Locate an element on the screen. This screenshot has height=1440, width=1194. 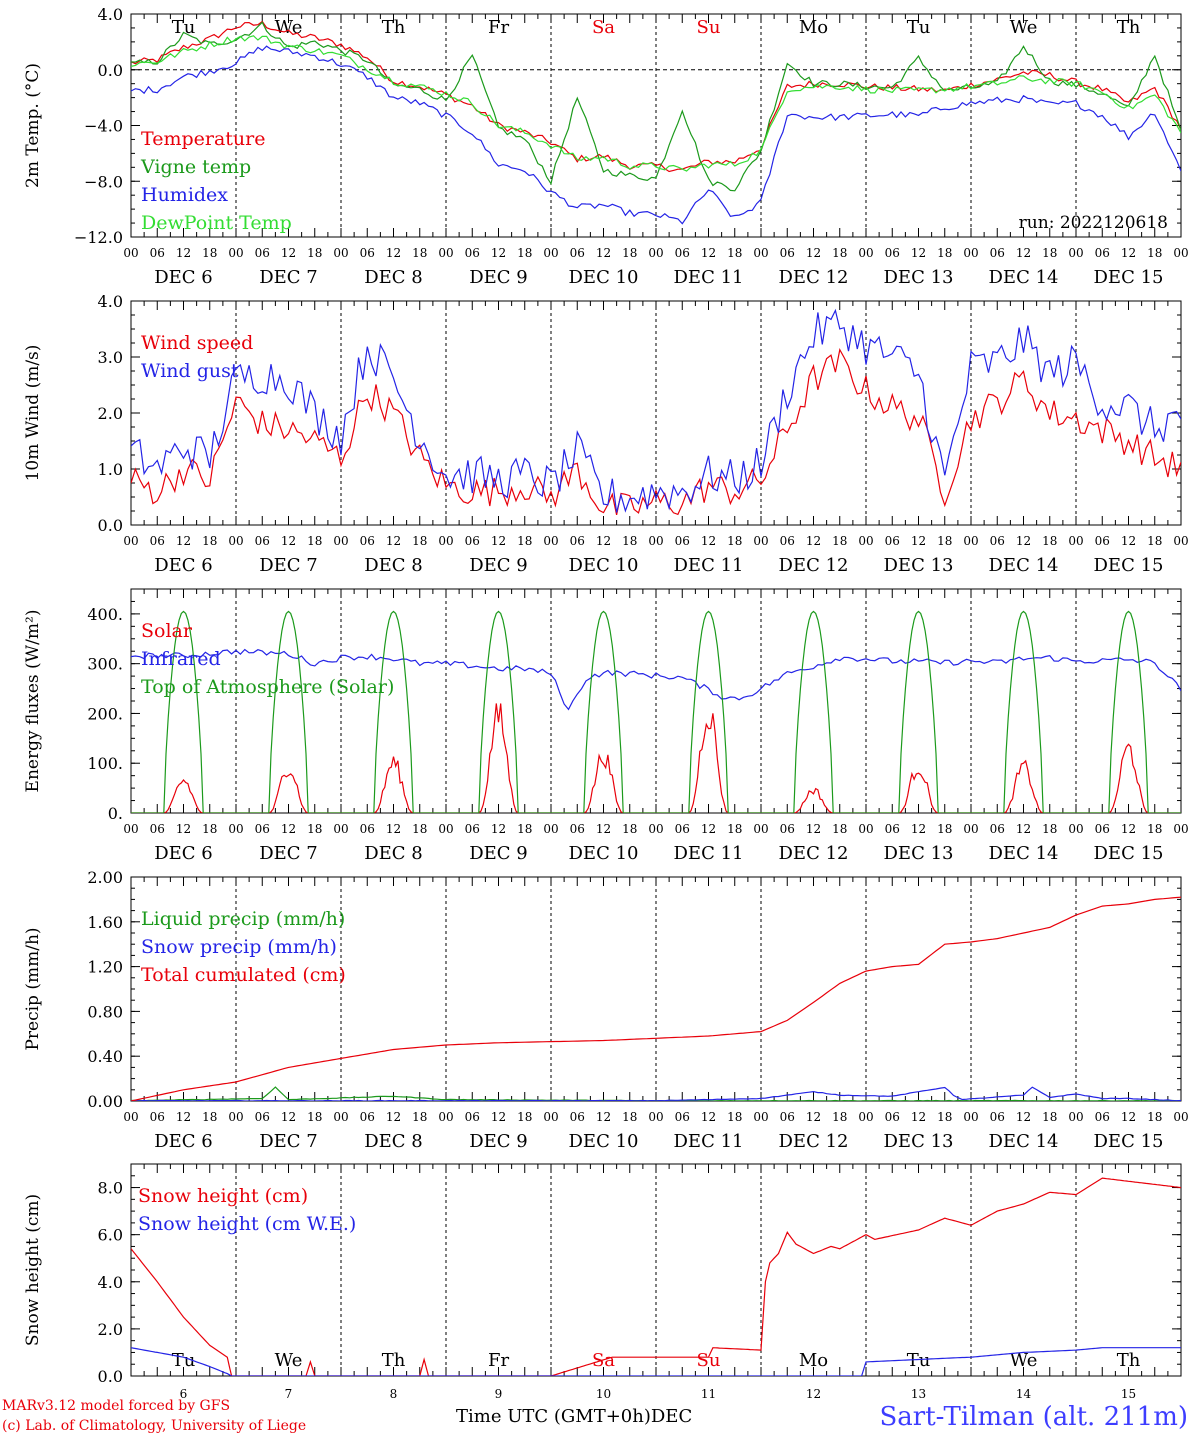
y-tick-label: 4.0 is located at coordinates (110, 14).